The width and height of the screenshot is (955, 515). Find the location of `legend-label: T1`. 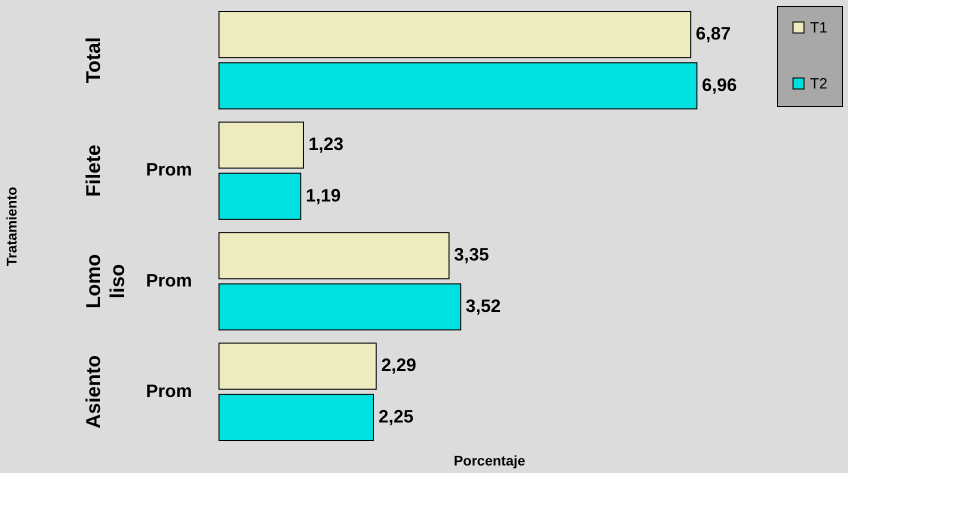

legend-label: T1 is located at coordinates (819, 28).